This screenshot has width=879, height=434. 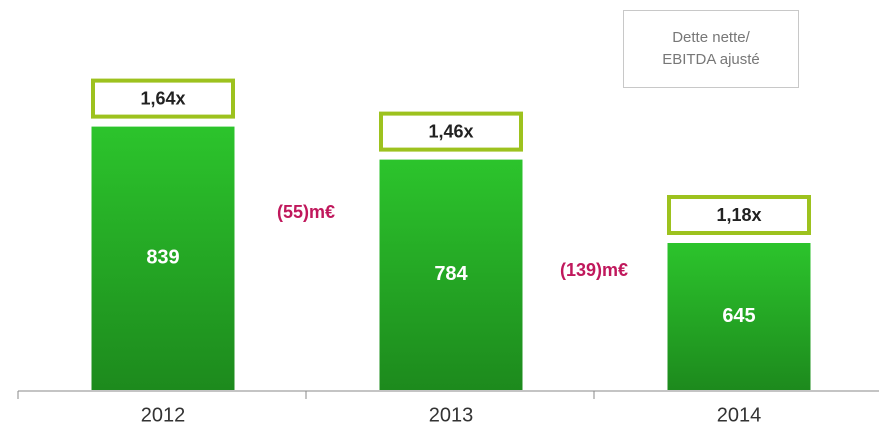 I want to click on value-label: 784, so click(x=451, y=274).